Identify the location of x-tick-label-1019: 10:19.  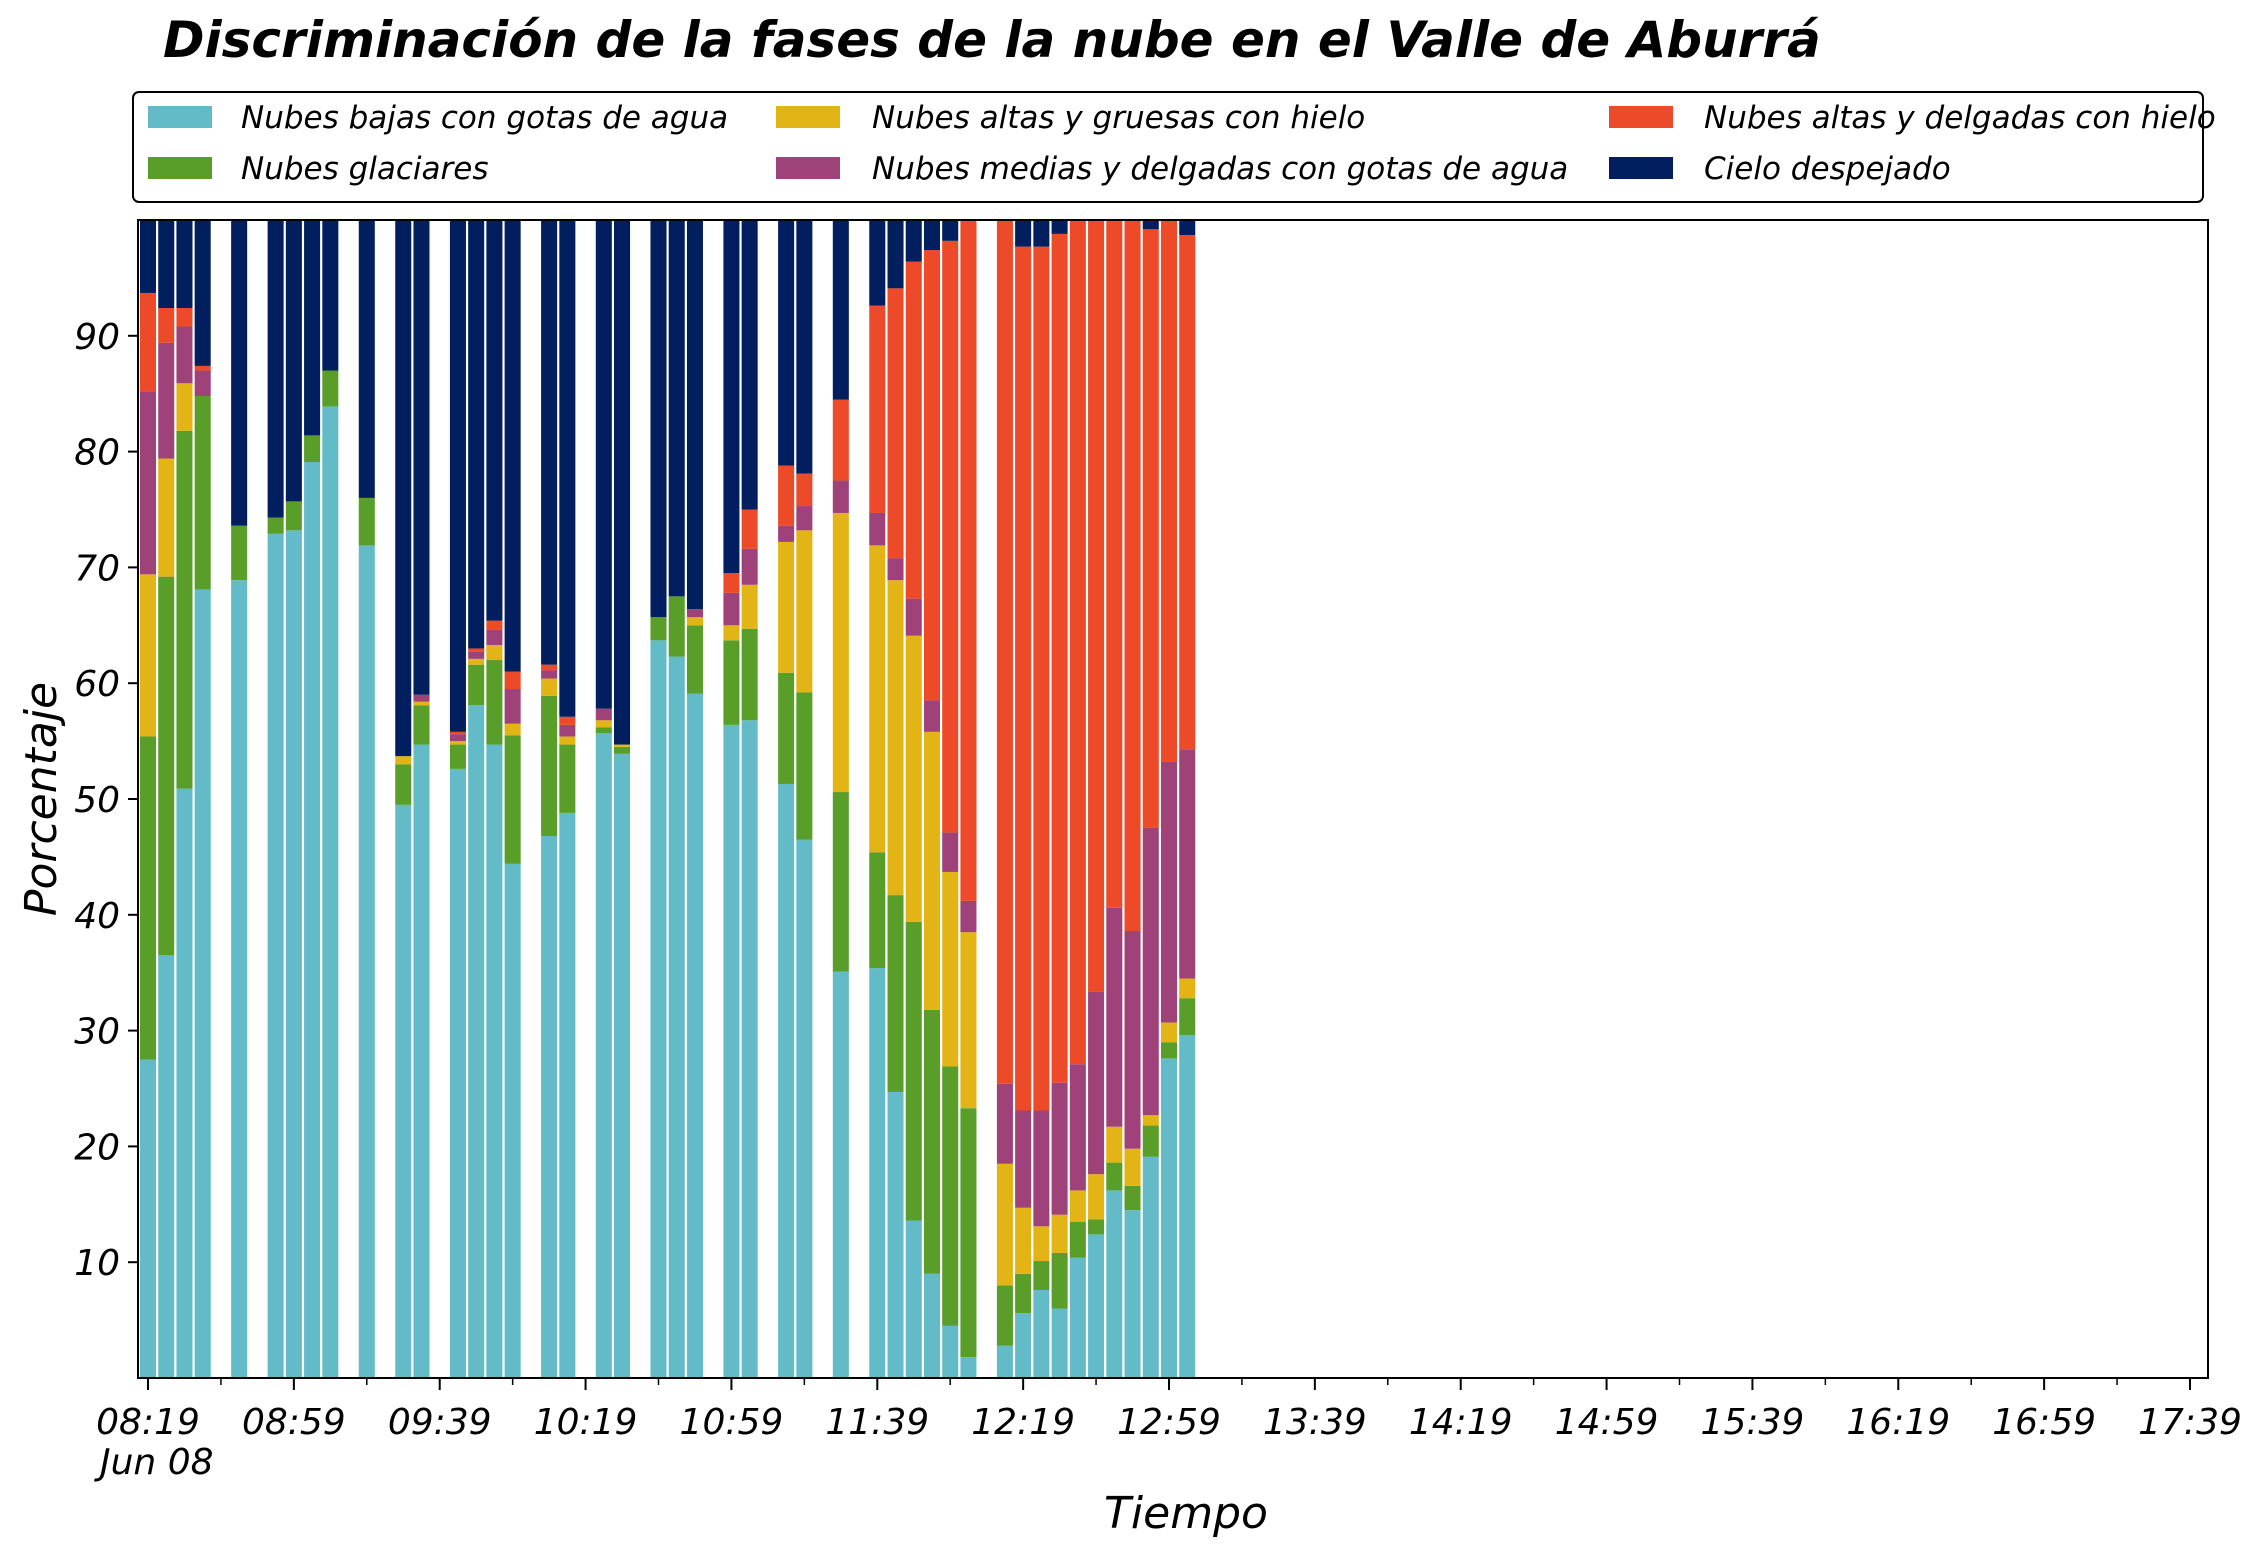
(586, 1422).